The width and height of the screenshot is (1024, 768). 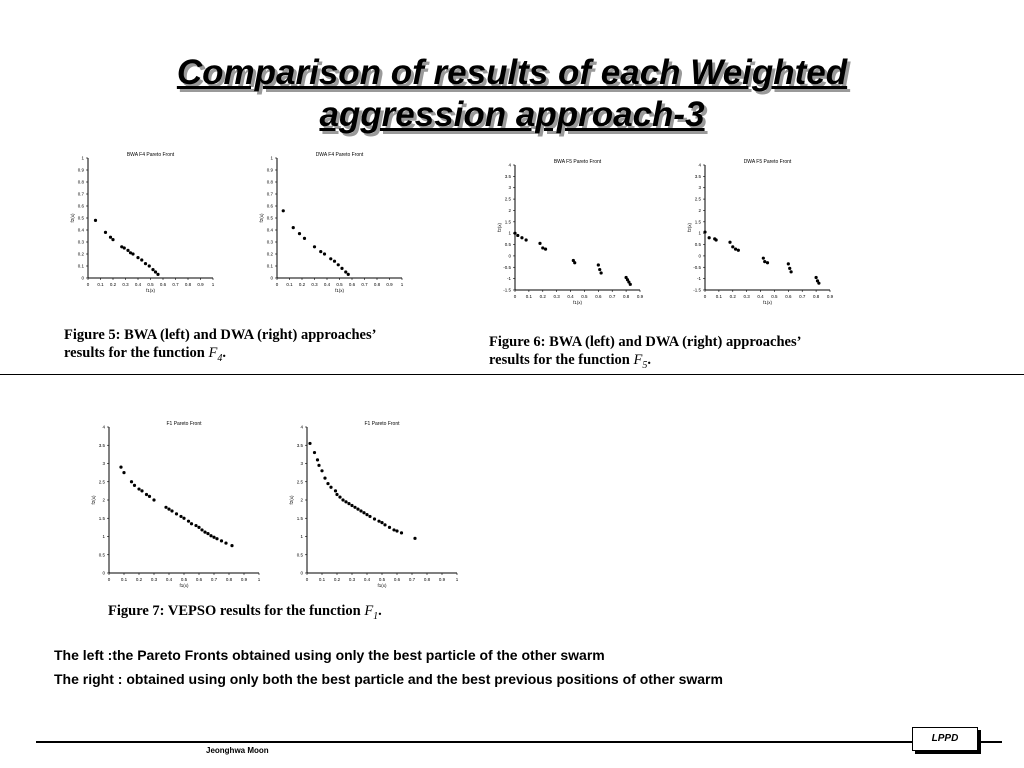 I want to click on y-tick-label: 4, so click(x=509, y=165).